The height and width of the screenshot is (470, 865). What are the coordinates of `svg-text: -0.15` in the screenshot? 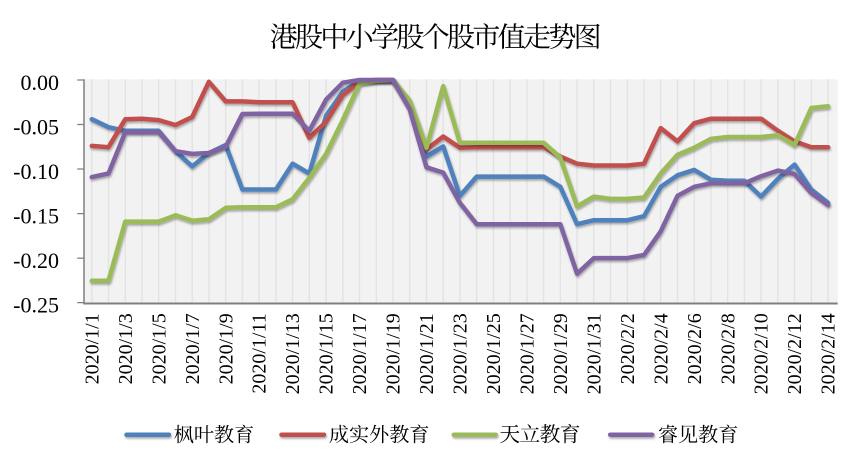 It's located at (36, 216).